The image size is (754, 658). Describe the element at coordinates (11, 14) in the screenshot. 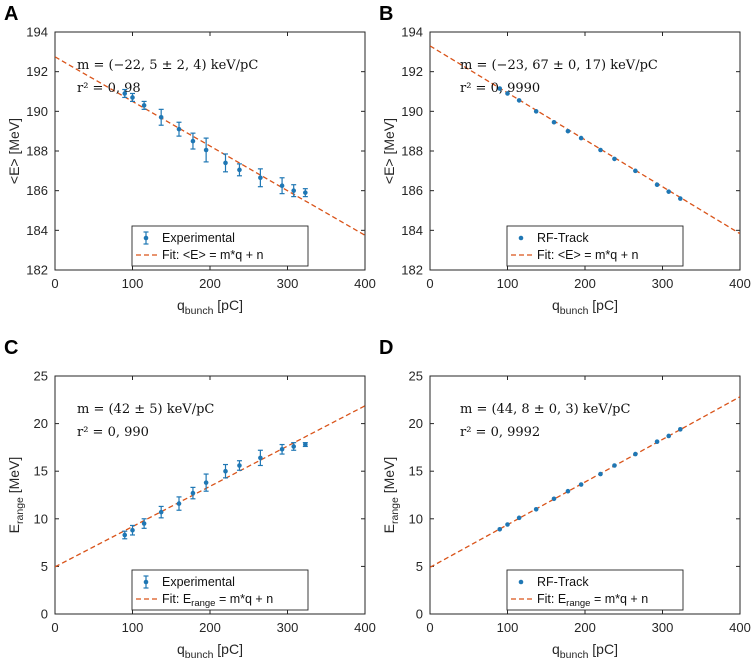

I see `panel-letter: A` at that location.